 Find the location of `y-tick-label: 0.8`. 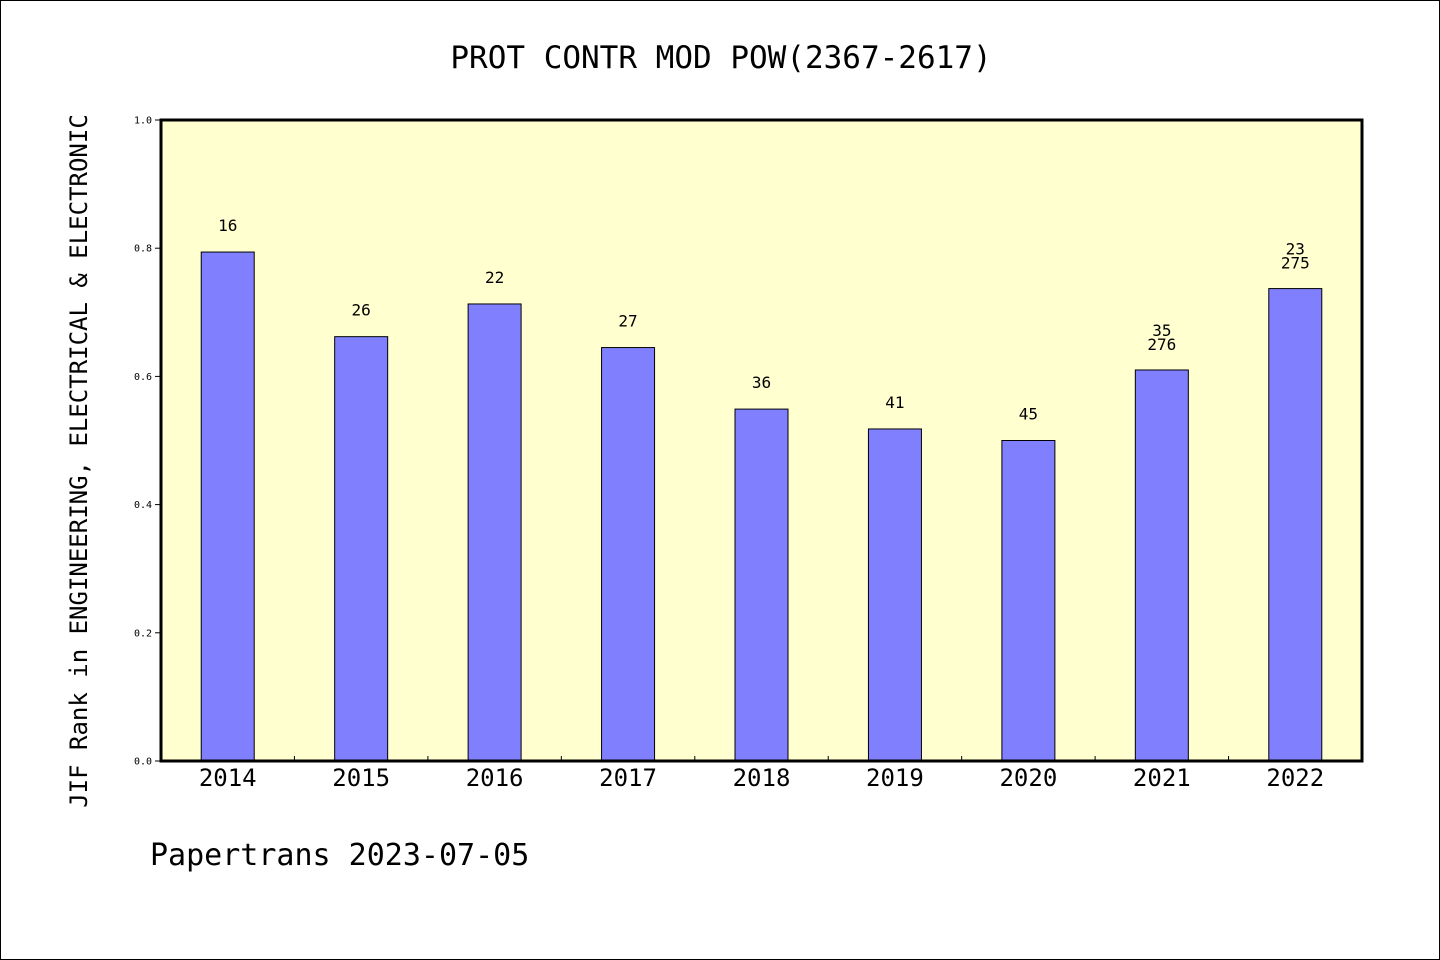

y-tick-label: 0.8 is located at coordinates (143, 249).